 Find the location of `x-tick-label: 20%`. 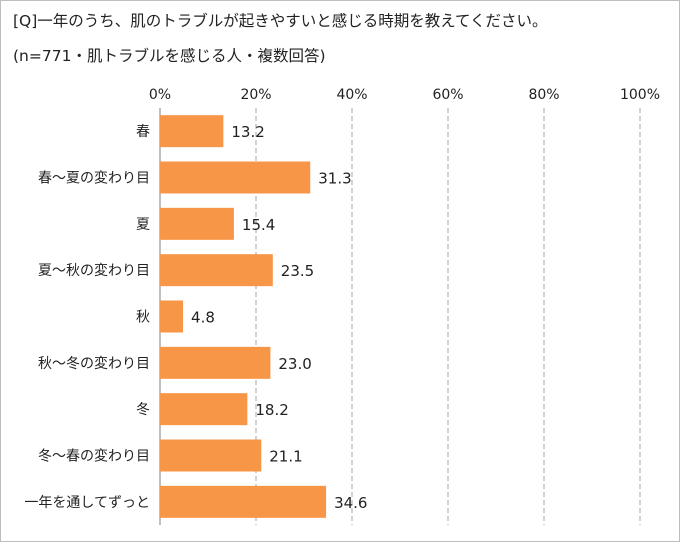

x-tick-label: 20% is located at coordinates (255, 95).